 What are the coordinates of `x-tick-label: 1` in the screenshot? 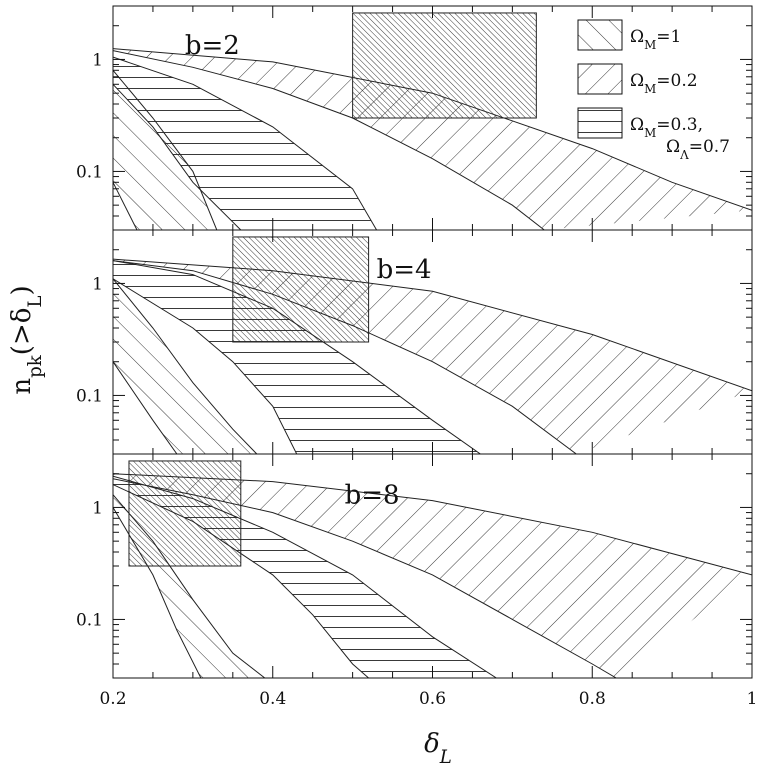 It's located at (752, 699).